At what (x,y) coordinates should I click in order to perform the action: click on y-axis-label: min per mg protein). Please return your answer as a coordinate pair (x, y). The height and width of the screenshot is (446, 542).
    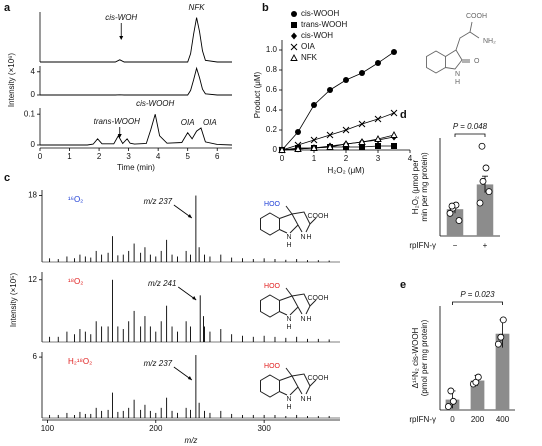
    Looking at the image, I should click on (424, 187).